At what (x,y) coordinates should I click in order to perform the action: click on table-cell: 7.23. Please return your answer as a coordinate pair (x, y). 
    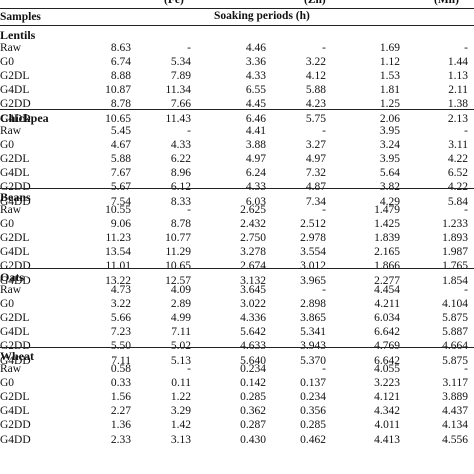
    Looking at the image, I should click on (120, 332).